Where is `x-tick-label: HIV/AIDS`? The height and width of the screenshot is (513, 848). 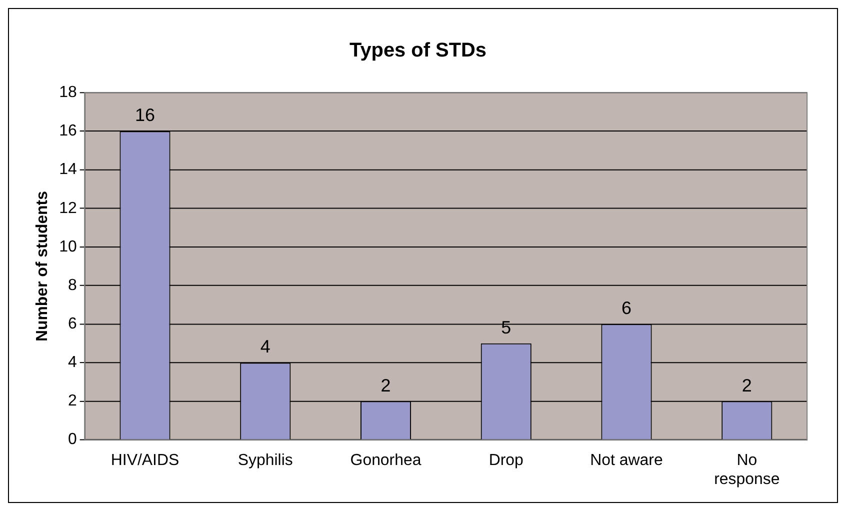
x-tick-label: HIV/AIDS is located at coordinates (145, 460).